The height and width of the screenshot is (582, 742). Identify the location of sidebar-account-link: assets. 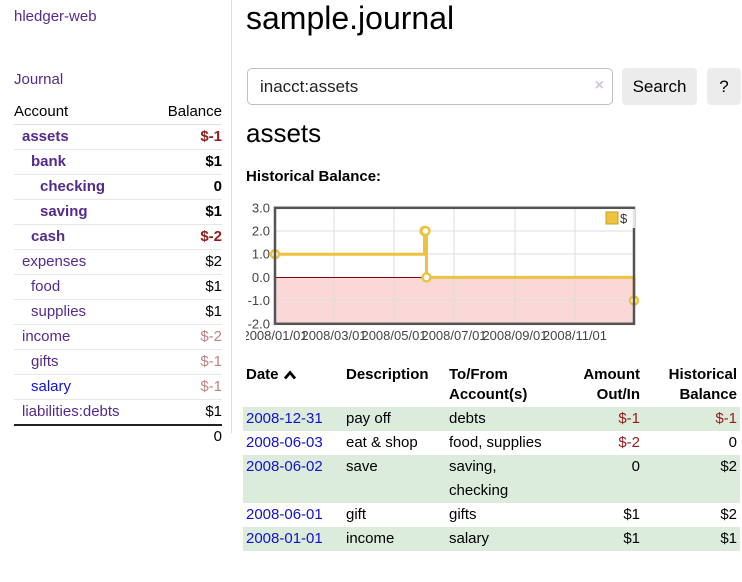
(45, 136).